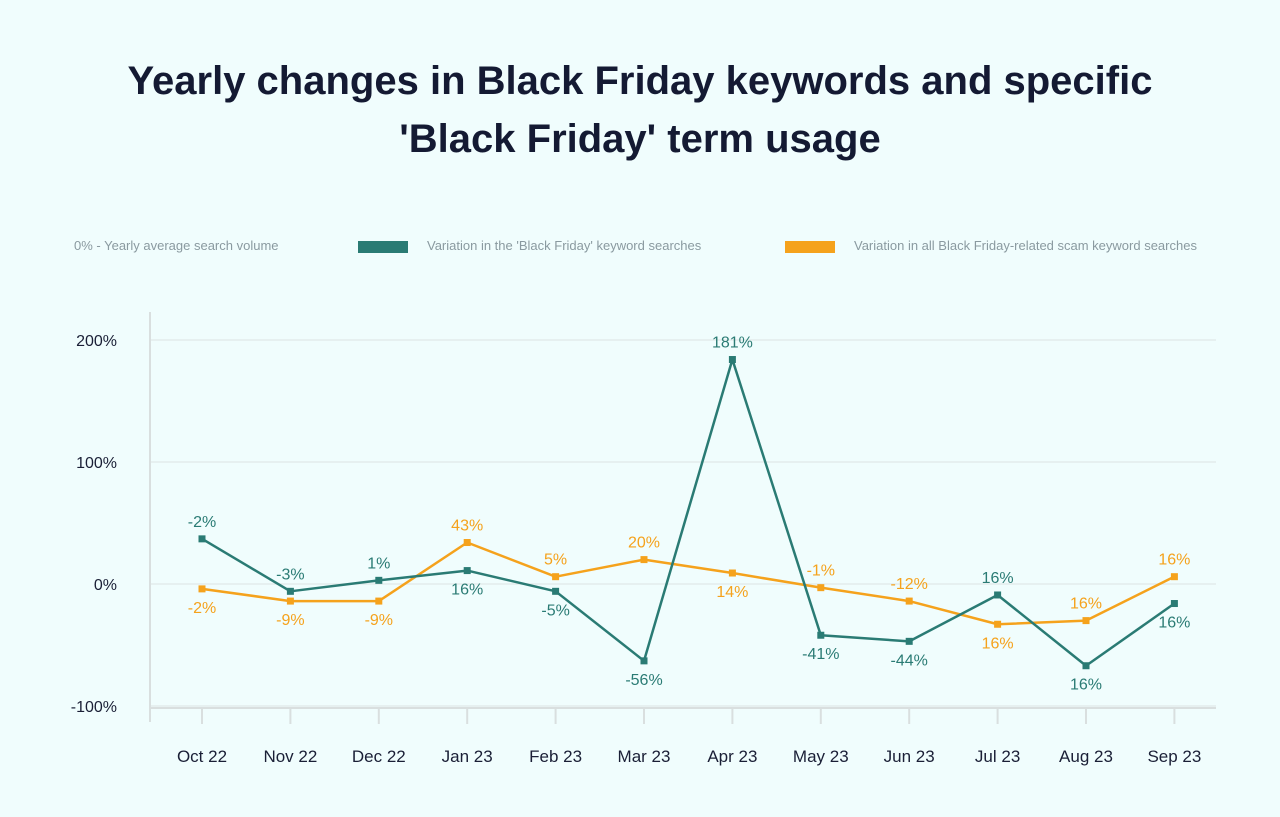  Describe the element at coordinates (467, 526) in the screenshot. I see `data-label-series2: 43%` at that location.